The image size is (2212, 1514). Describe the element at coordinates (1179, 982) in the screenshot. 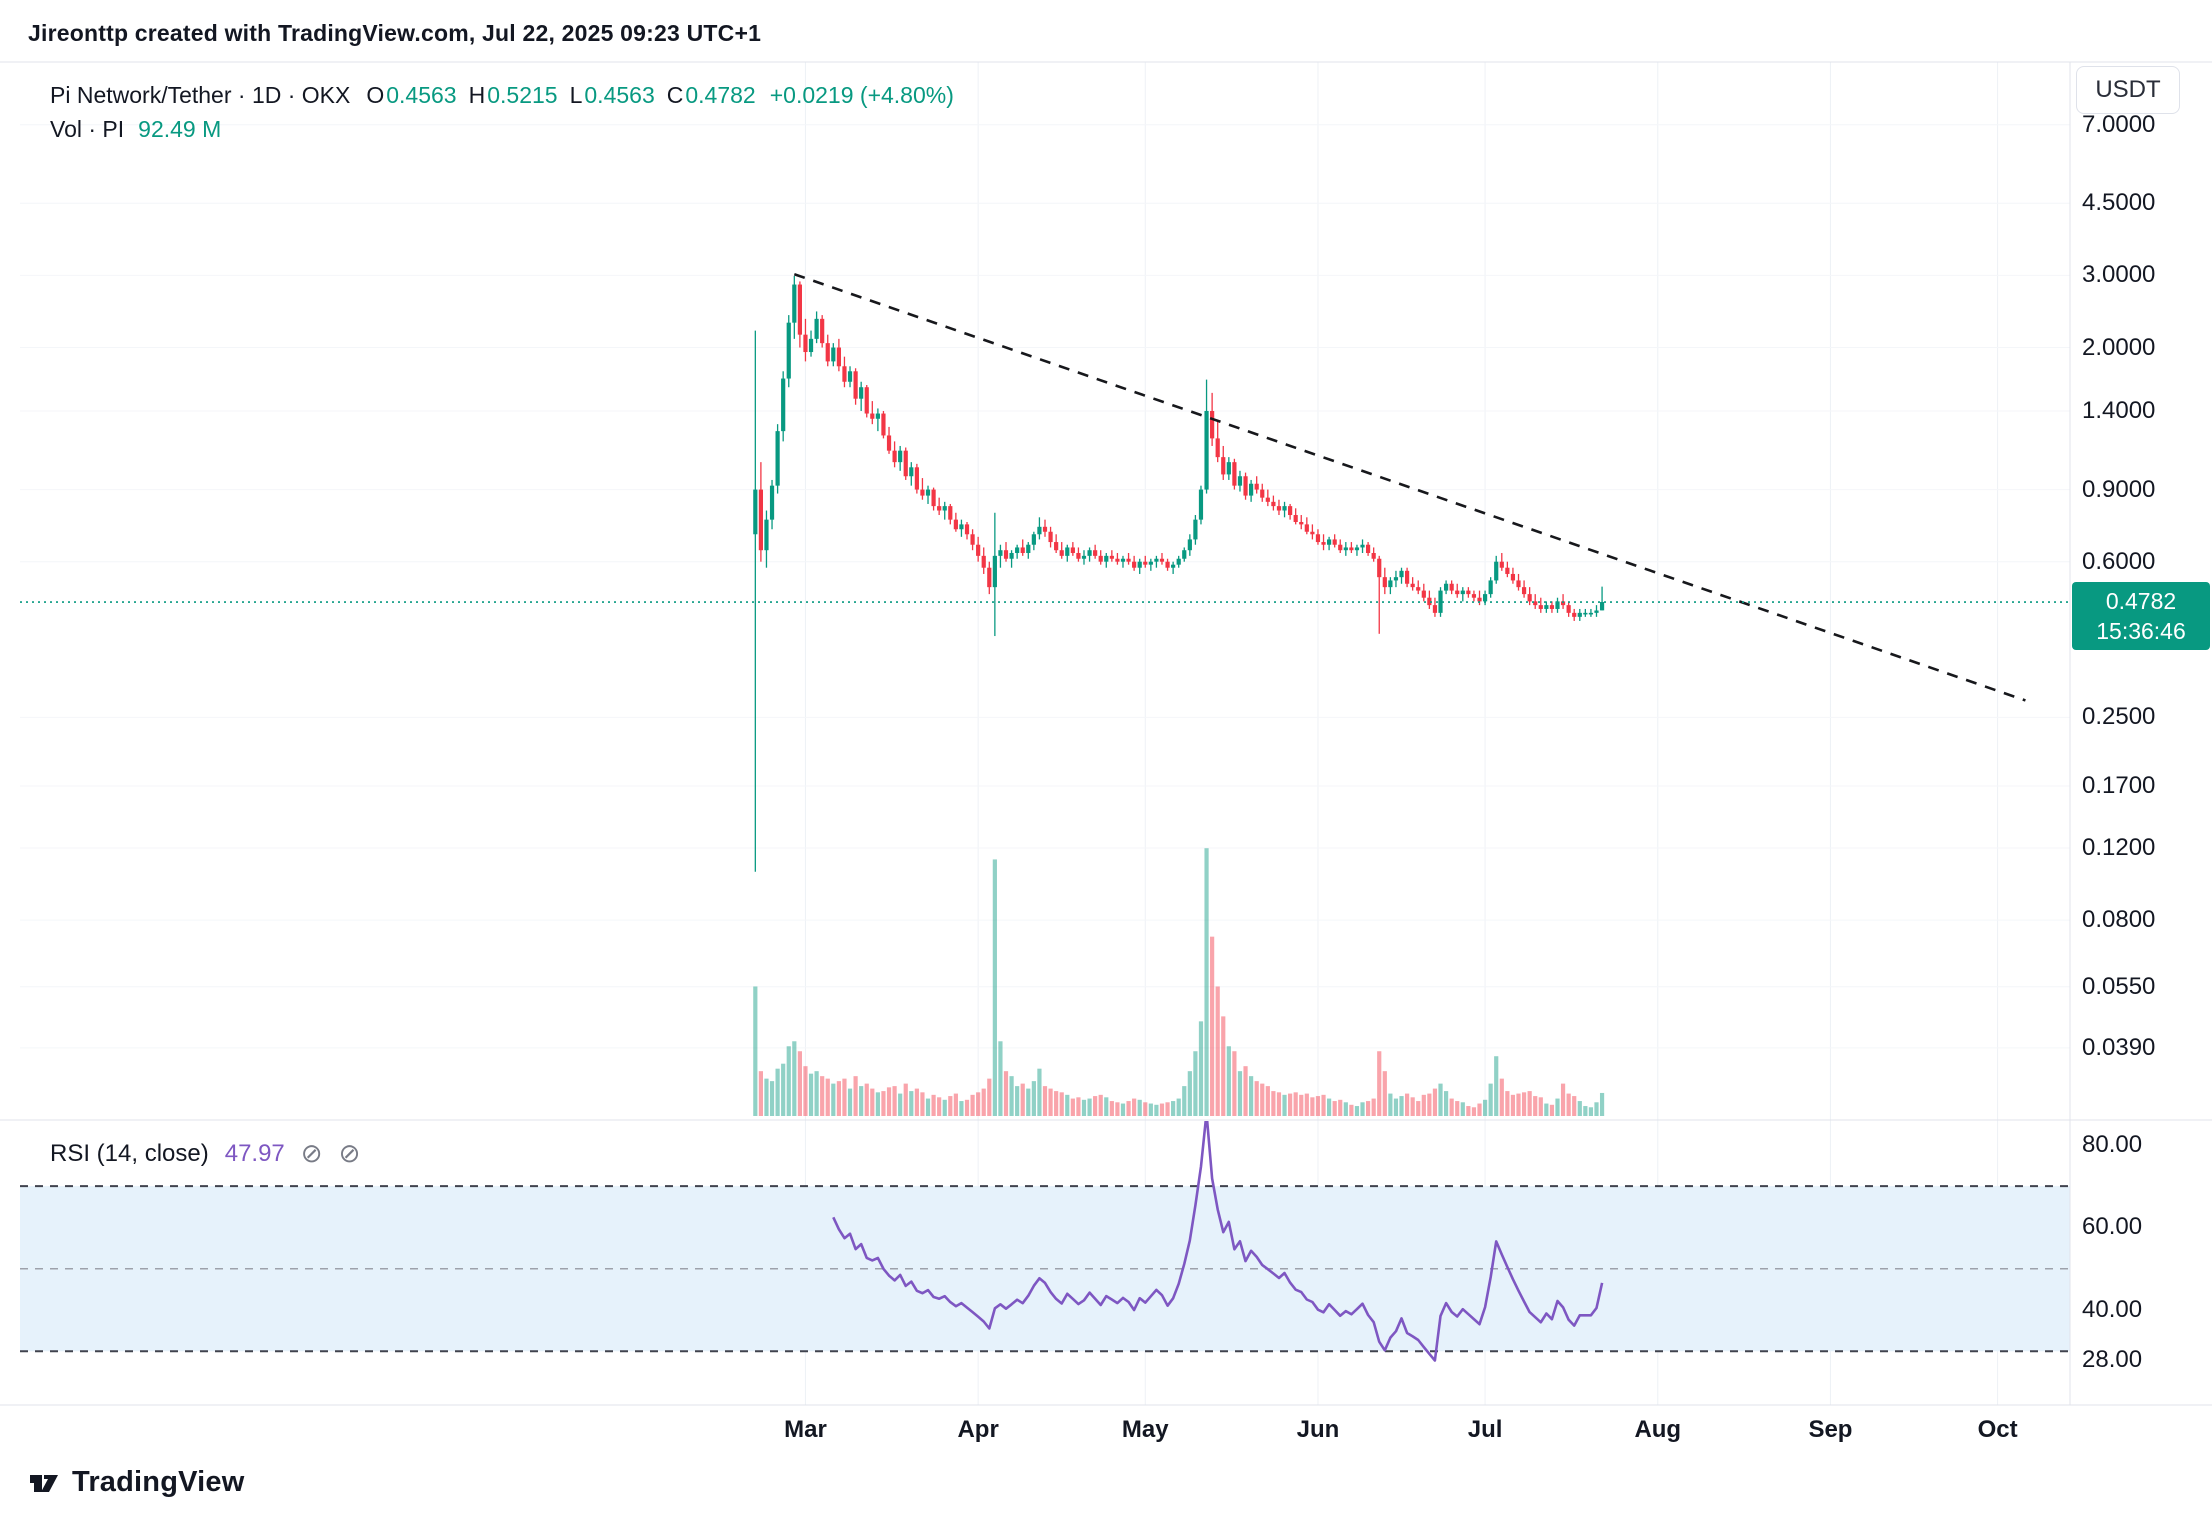

I see `volume-bars` at that location.